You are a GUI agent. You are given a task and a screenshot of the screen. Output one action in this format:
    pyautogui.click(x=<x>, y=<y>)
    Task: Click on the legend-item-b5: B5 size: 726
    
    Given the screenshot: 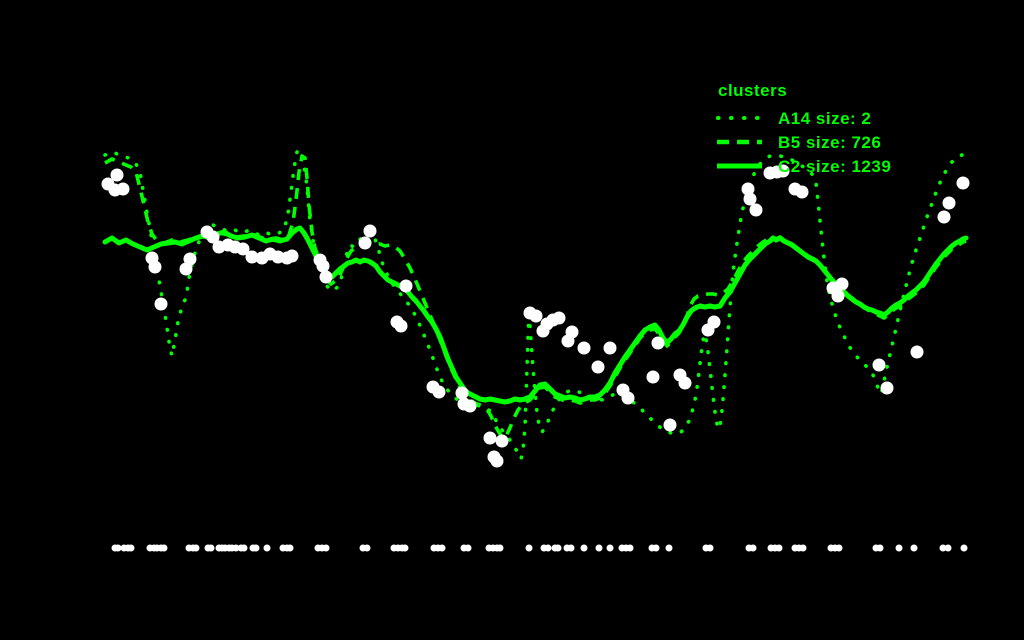 What is the action you would take?
    pyautogui.click(x=803, y=142)
    